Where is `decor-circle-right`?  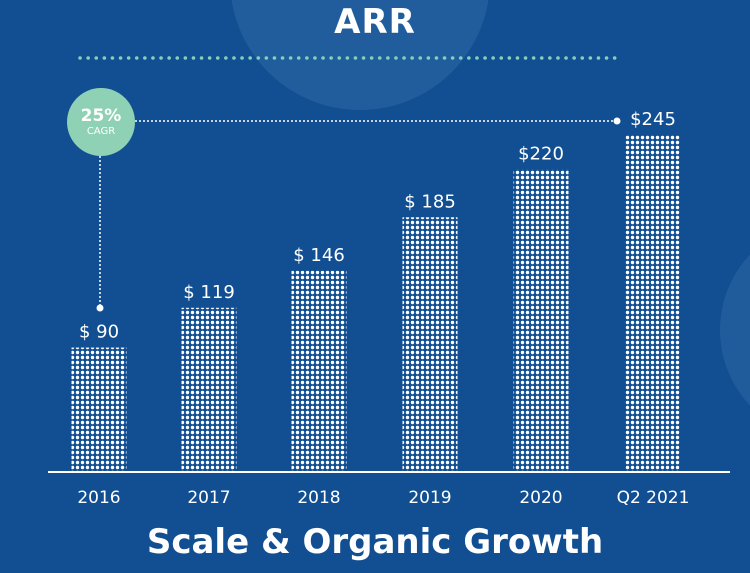 decor-circle-right is located at coordinates (735, 330).